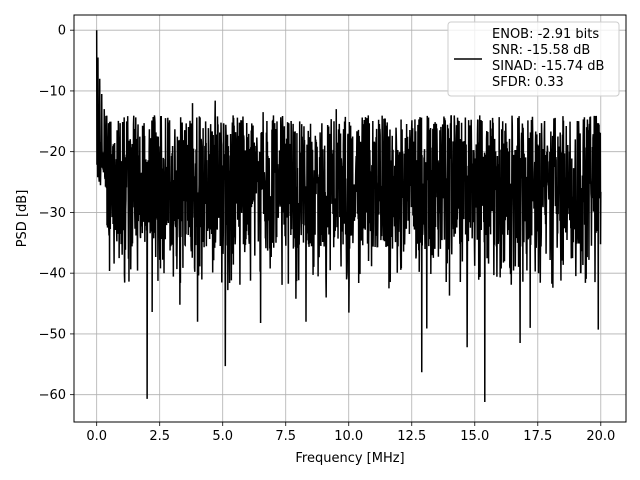 This screenshot has width=640, height=480. Describe the element at coordinates (548, 66) in the screenshot. I see `legend-entry-text: SINAD: -15.74 dB` at that location.